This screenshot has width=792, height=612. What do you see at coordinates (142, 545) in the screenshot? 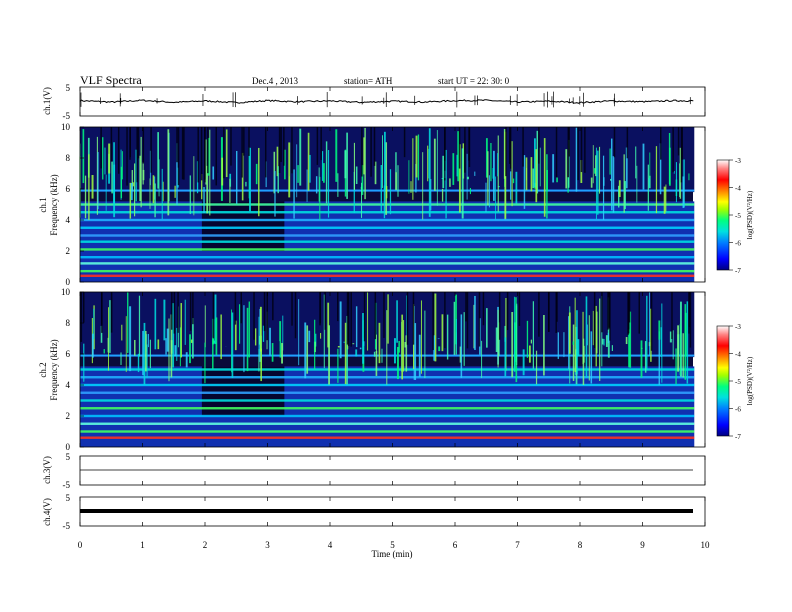
I see `x-tick-label: 1` at bounding box center [142, 545].